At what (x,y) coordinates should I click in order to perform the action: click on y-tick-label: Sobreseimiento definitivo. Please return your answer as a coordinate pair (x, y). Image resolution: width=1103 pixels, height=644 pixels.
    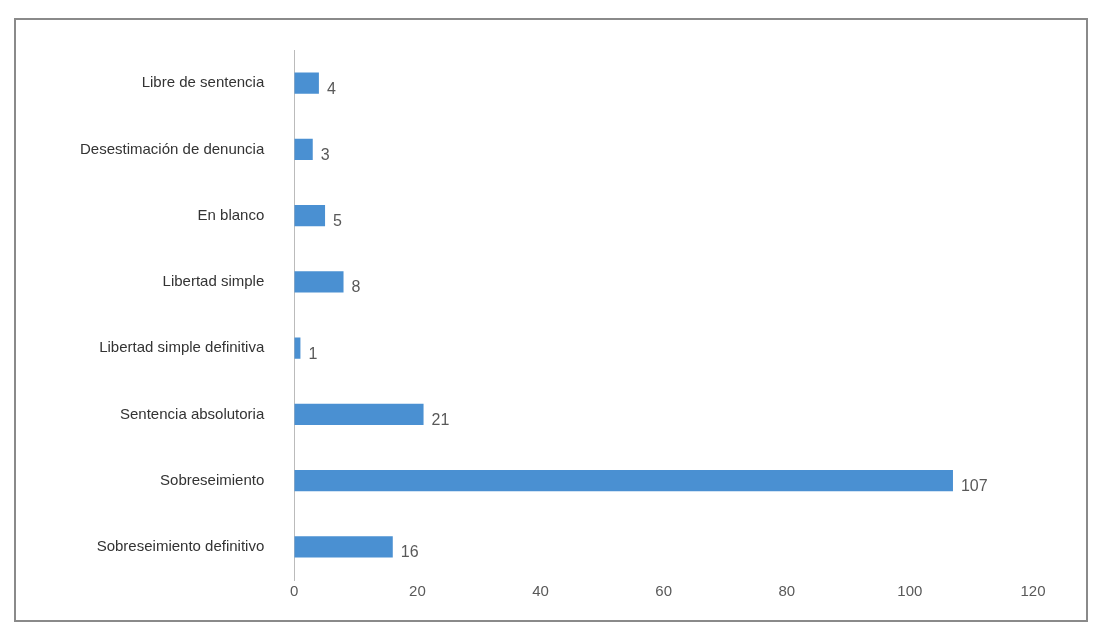
    Looking at the image, I should click on (180, 546).